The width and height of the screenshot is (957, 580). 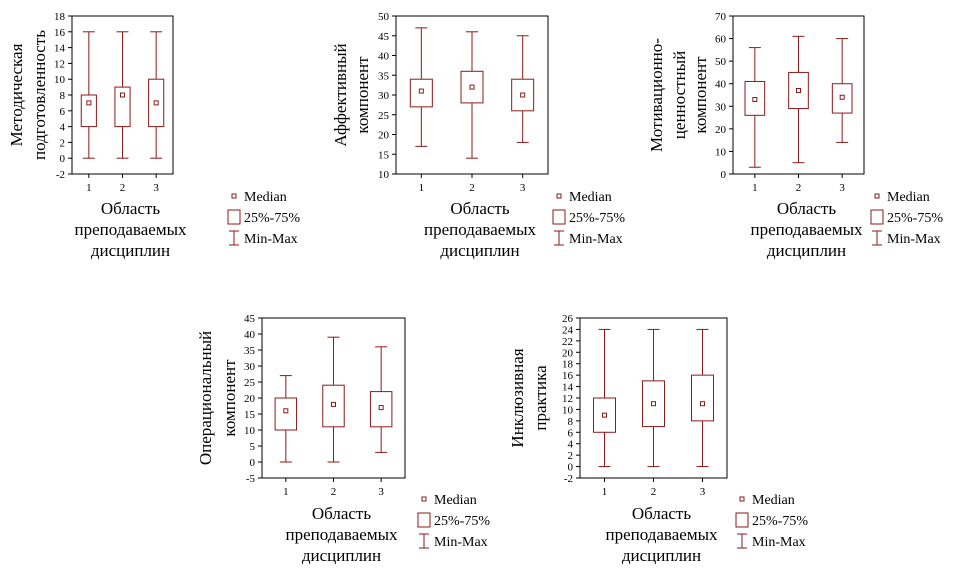 I want to click on y-axis-label: Аффективный, so click(x=340, y=94).